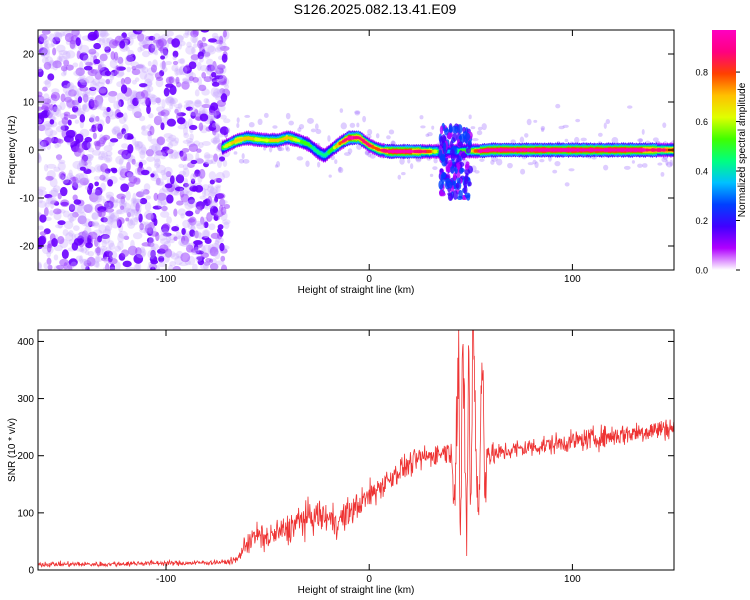  Describe the element at coordinates (31, 151) in the screenshot. I see `y-tick-label: 0` at that location.